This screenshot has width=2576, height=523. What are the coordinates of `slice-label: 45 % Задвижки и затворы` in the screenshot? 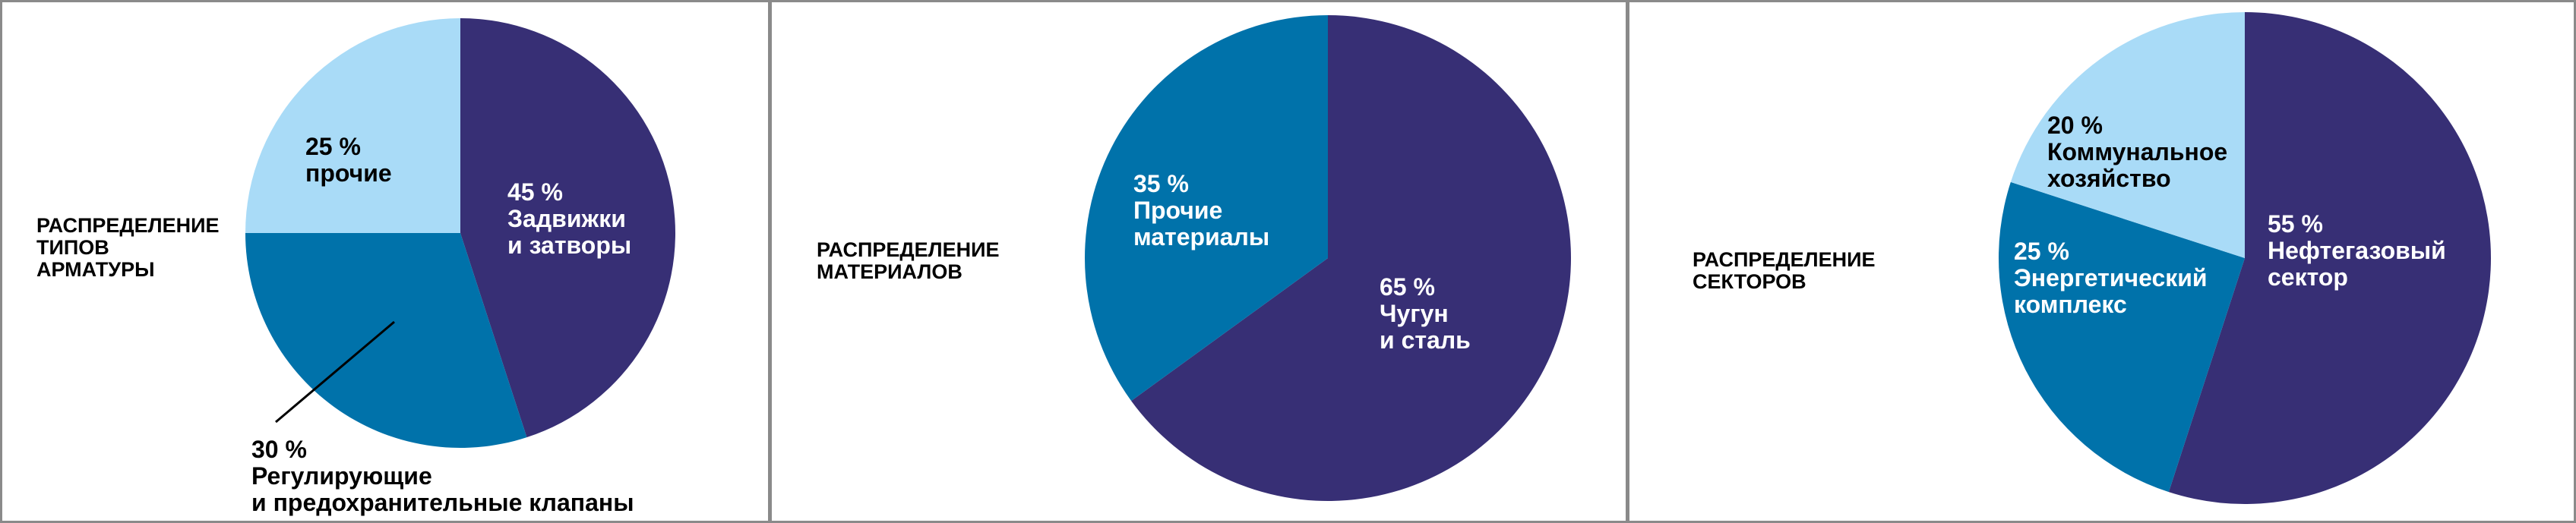 It's located at (569, 219).